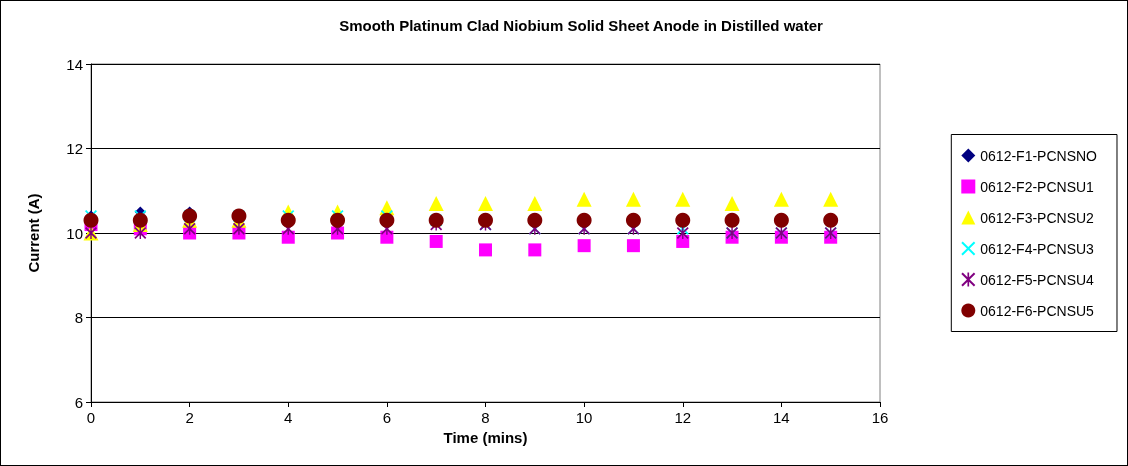 The image size is (1128, 466). Describe the element at coordinates (584, 417) in the screenshot. I see `x-tick-label: 10` at that location.